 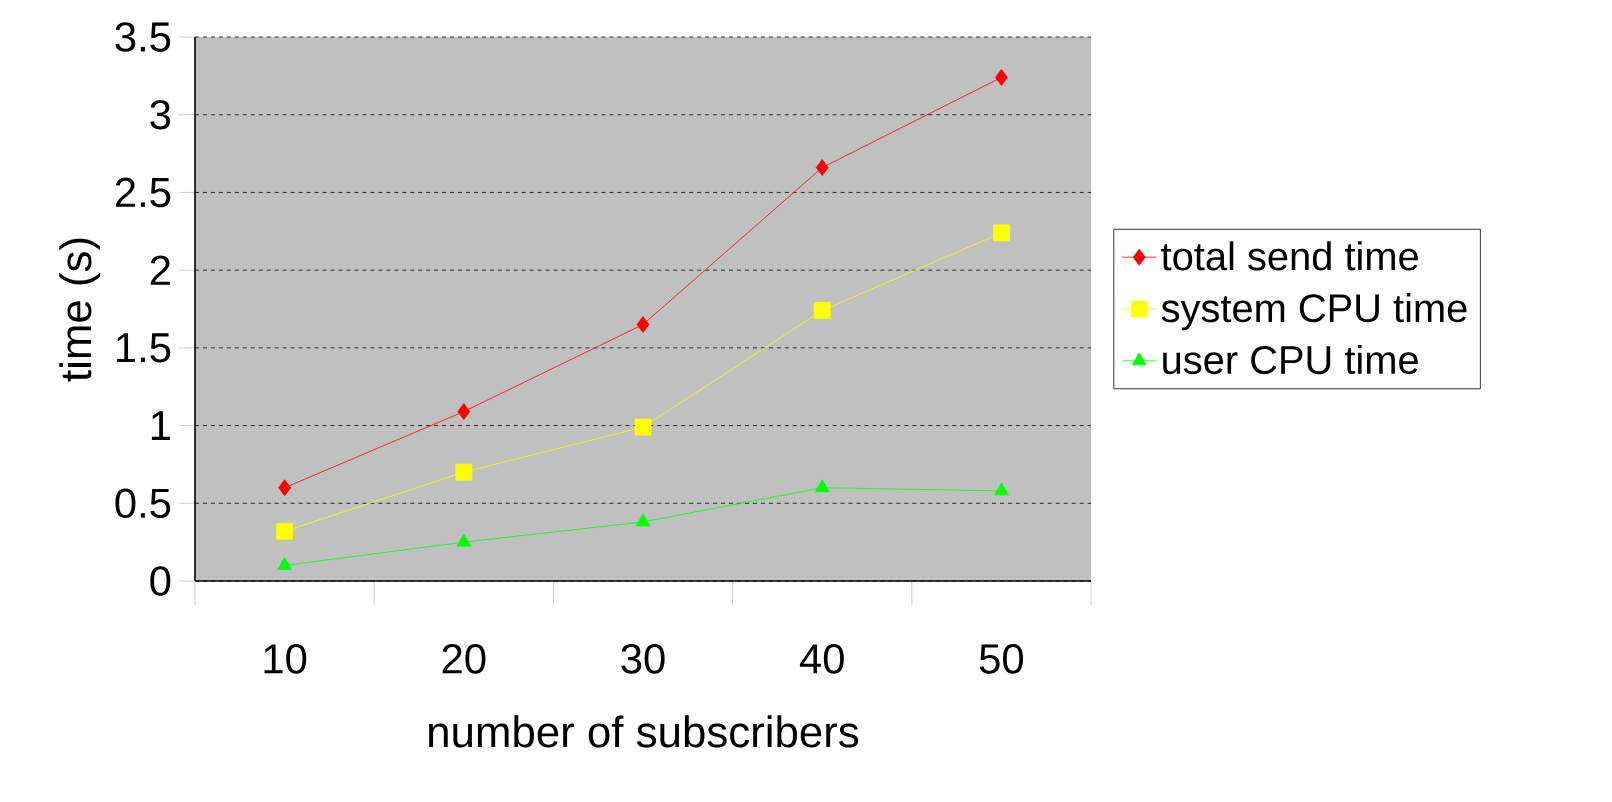 I want to click on legend-label: system CPU time, so click(x=1314, y=312).